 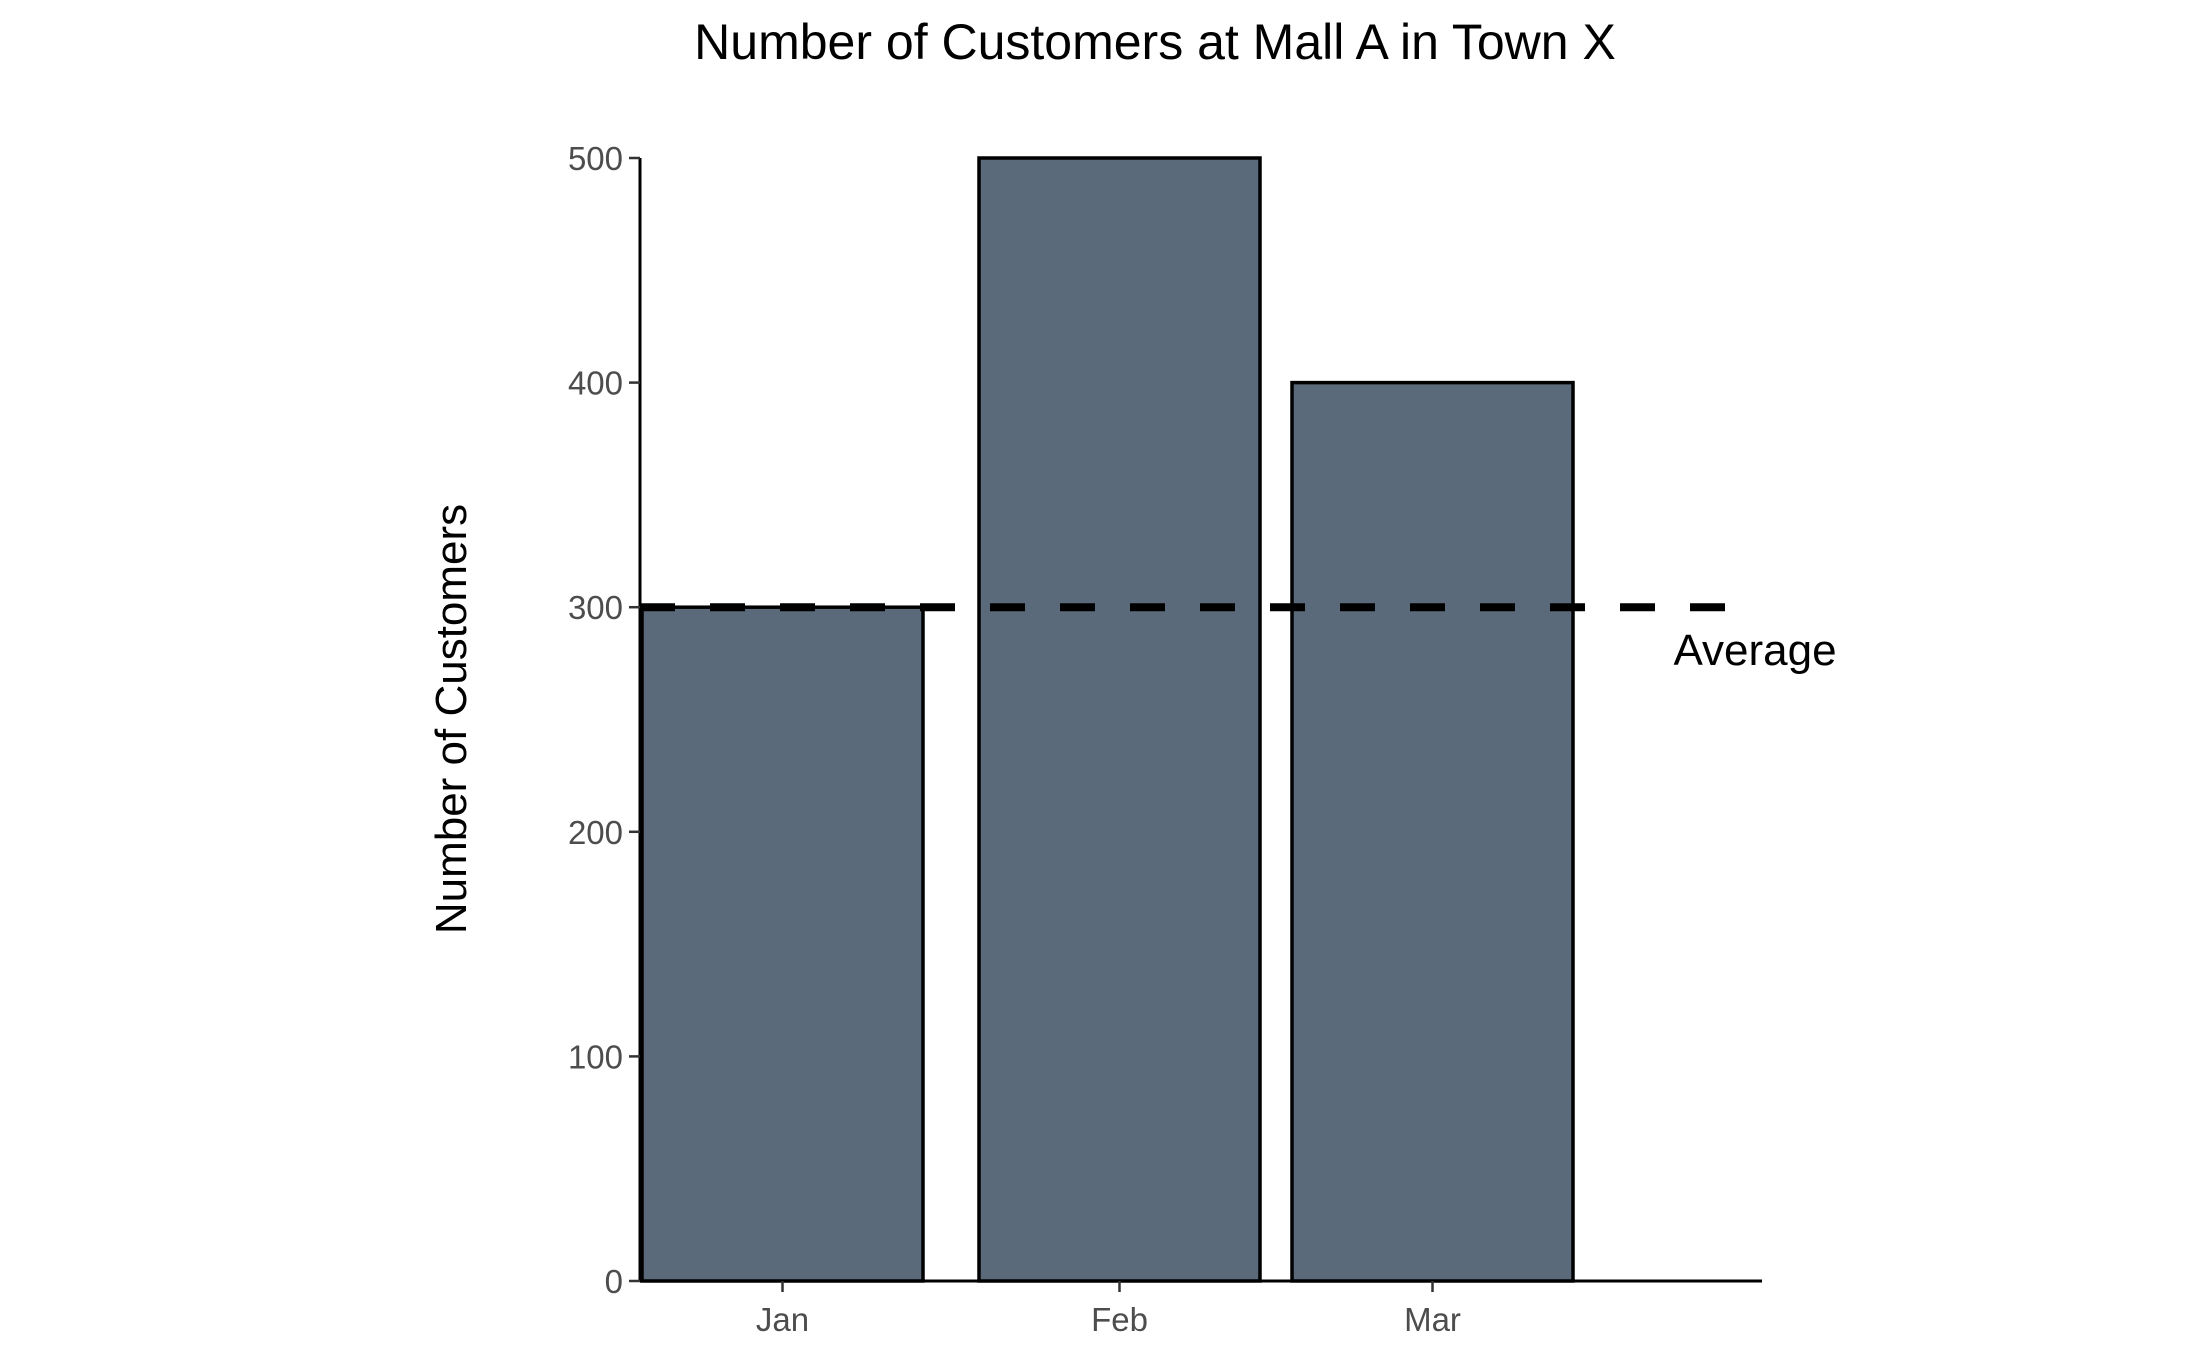 What do you see at coordinates (451, 719) in the screenshot?
I see `y-axis-label: Number of Customers` at bounding box center [451, 719].